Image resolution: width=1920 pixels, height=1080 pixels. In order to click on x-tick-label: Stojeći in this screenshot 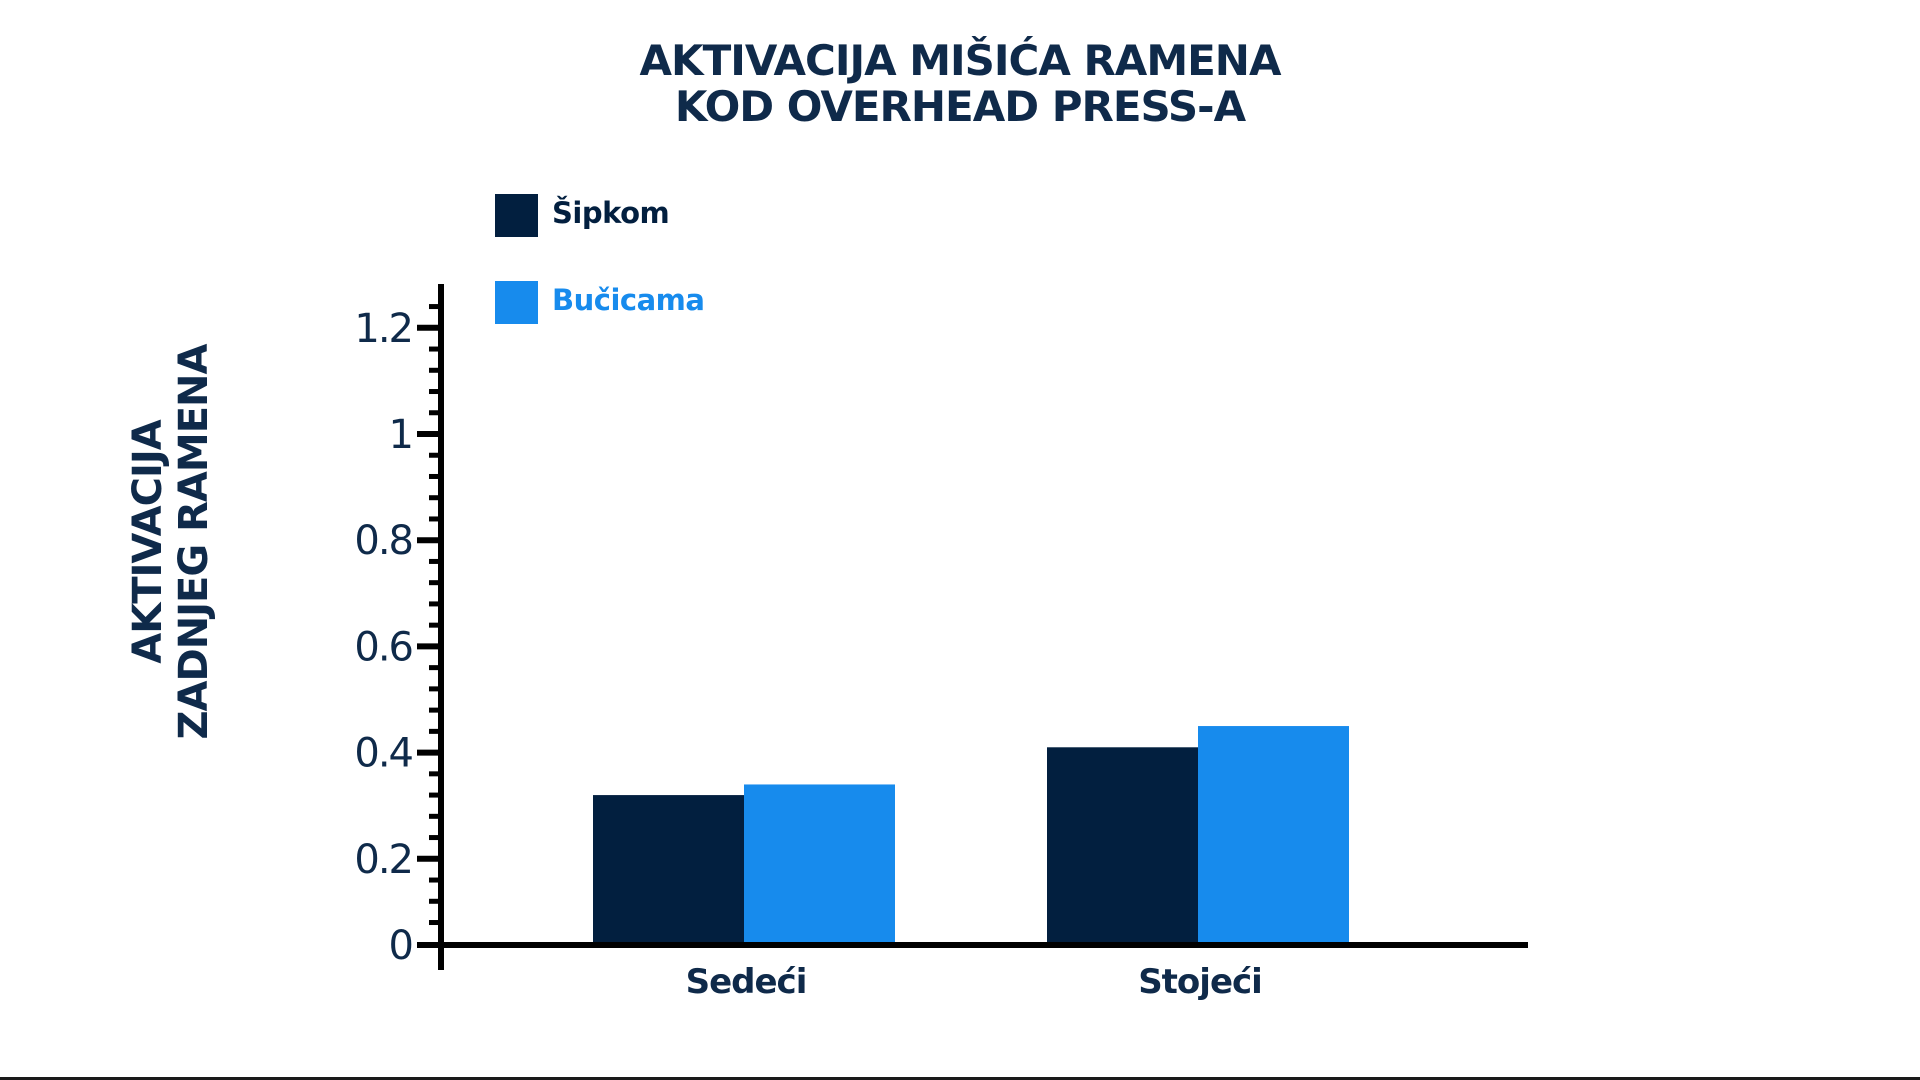, I will do `click(1200, 982)`.